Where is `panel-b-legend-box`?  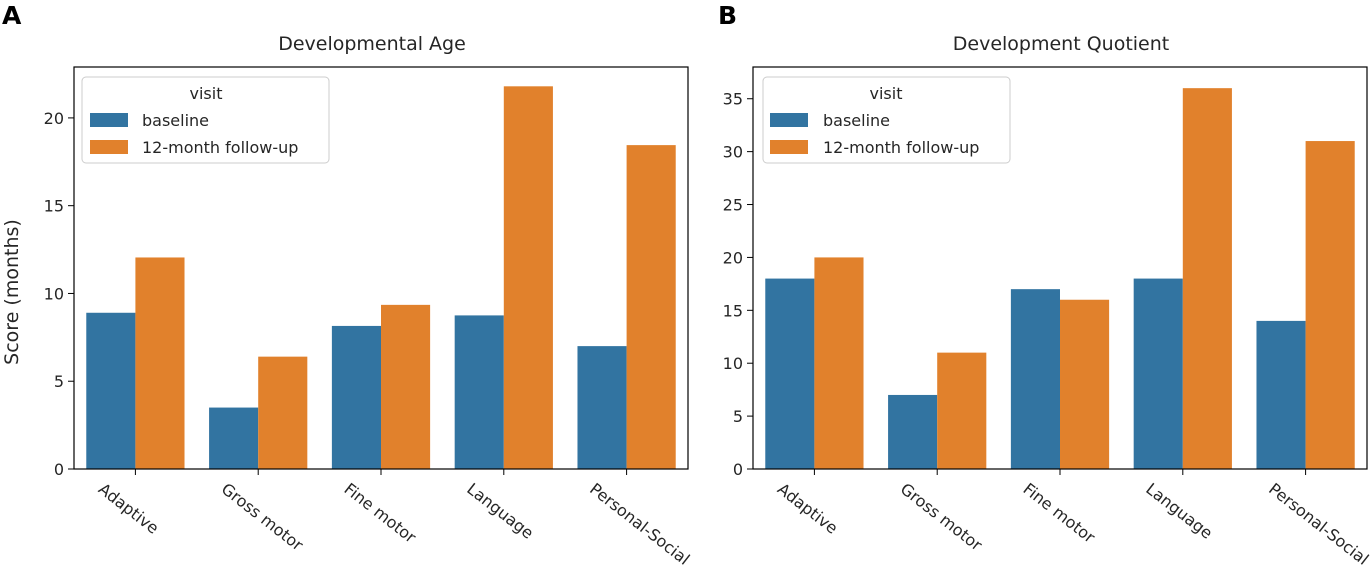
panel-b-legend-box is located at coordinates (886, 120).